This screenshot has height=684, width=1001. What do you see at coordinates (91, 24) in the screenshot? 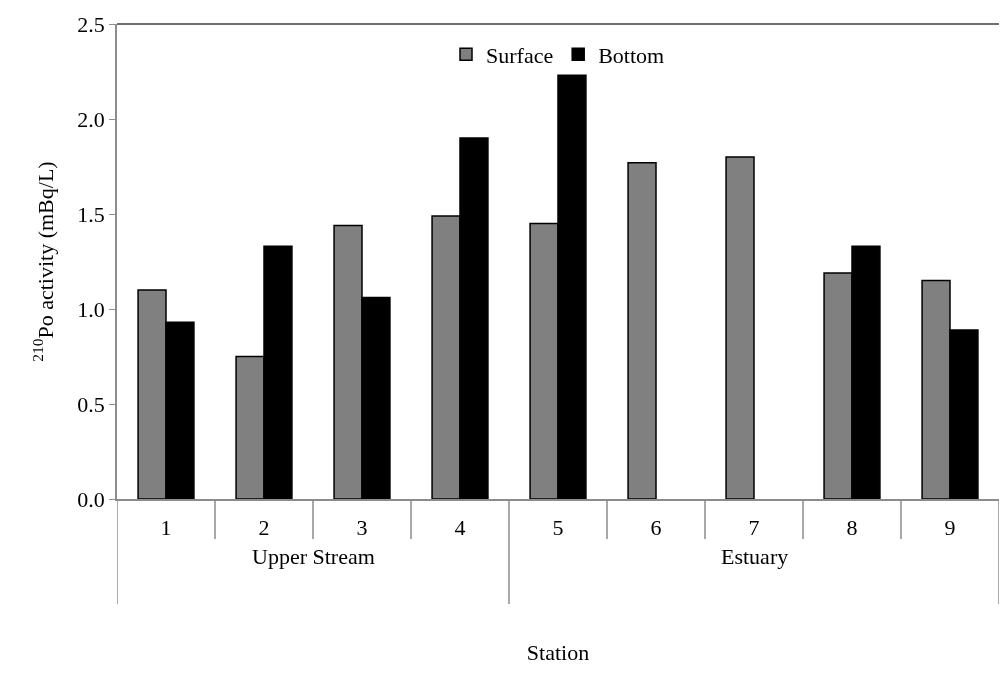
I see `y-tick-label: 2.5` at bounding box center [91, 24].